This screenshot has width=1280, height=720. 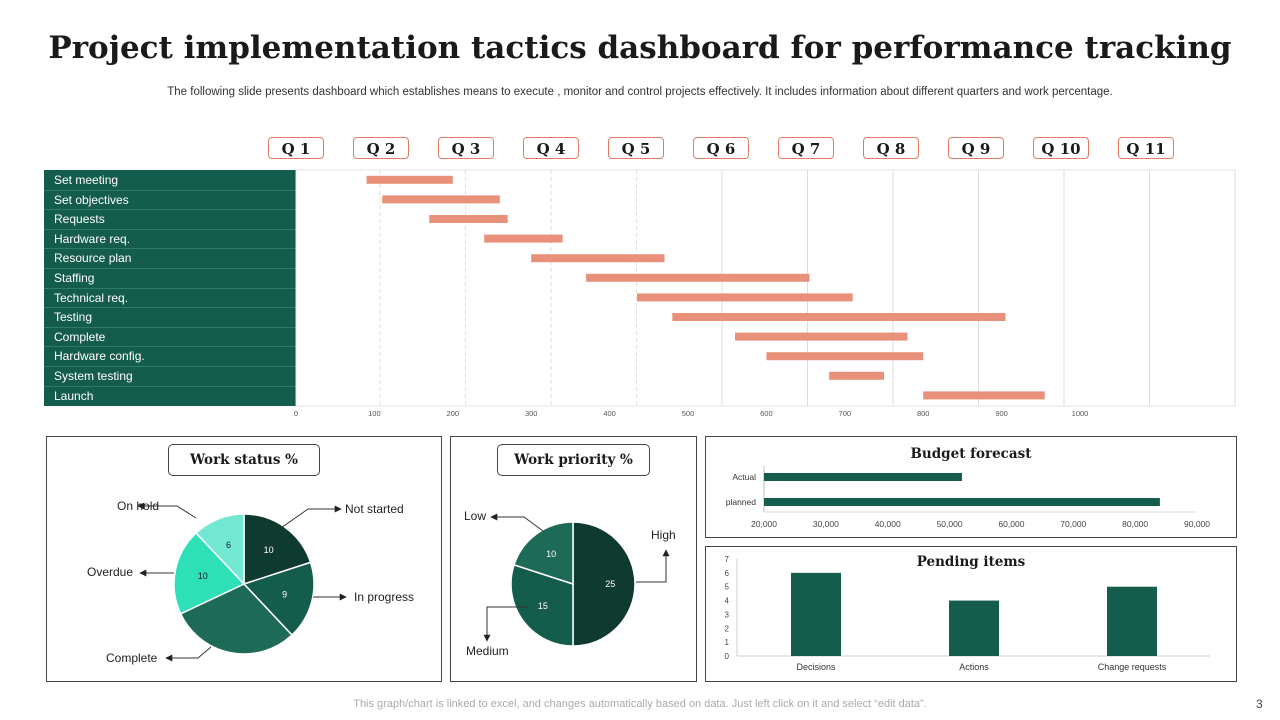 I want to click on budget-tick-label: 40,000, so click(x=888, y=524).